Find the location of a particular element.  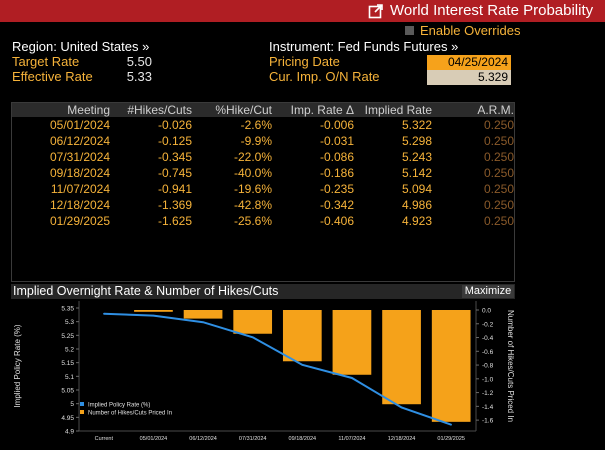

legend-entry-line: Implied Policy Rate (%) is located at coordinates (119, 406).